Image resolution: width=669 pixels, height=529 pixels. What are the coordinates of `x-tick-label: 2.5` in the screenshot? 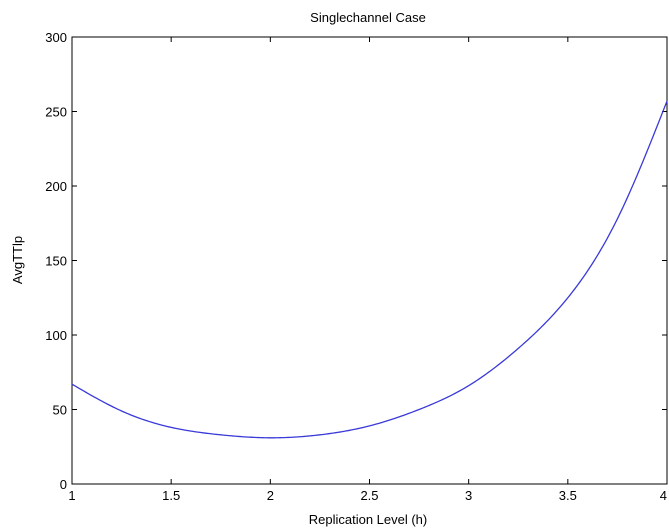 It's located at (369, 495).